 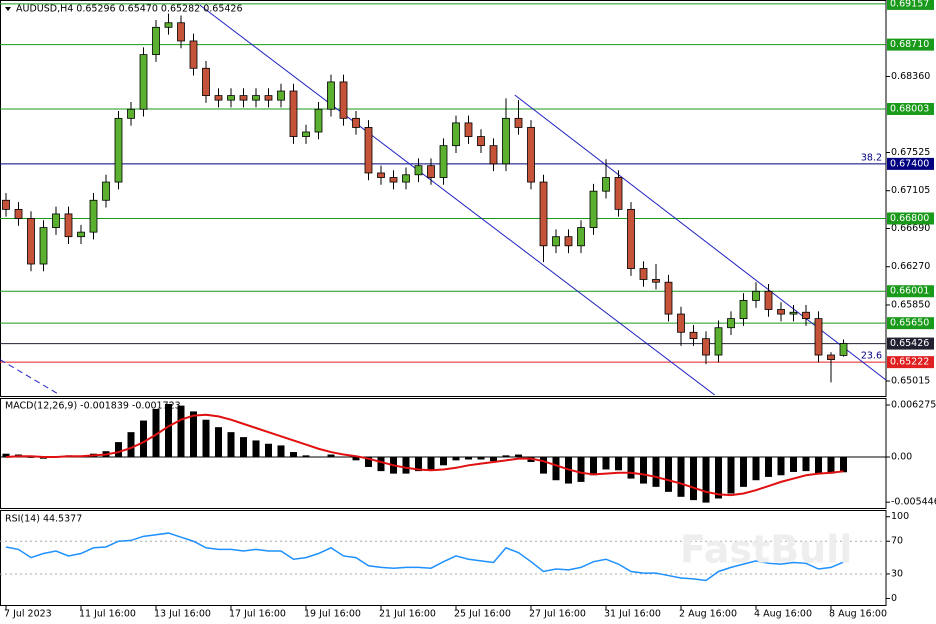 I want to click on x-tick-label: 13 Jul 16:00, so click(x=182, y=614).